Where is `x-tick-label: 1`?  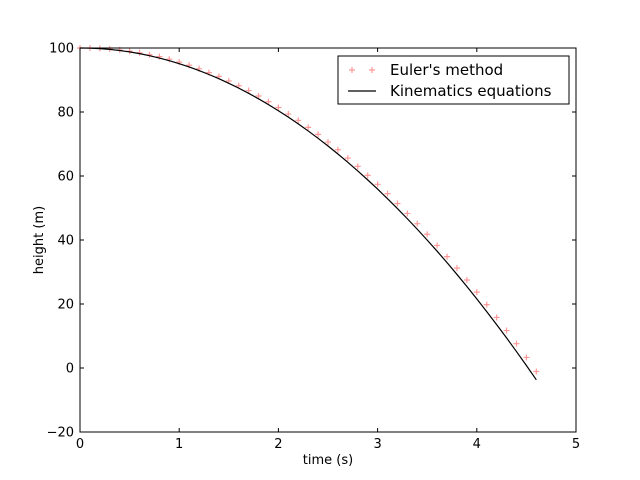 x-tick-label: 1 is located at coordinates (179, 444).